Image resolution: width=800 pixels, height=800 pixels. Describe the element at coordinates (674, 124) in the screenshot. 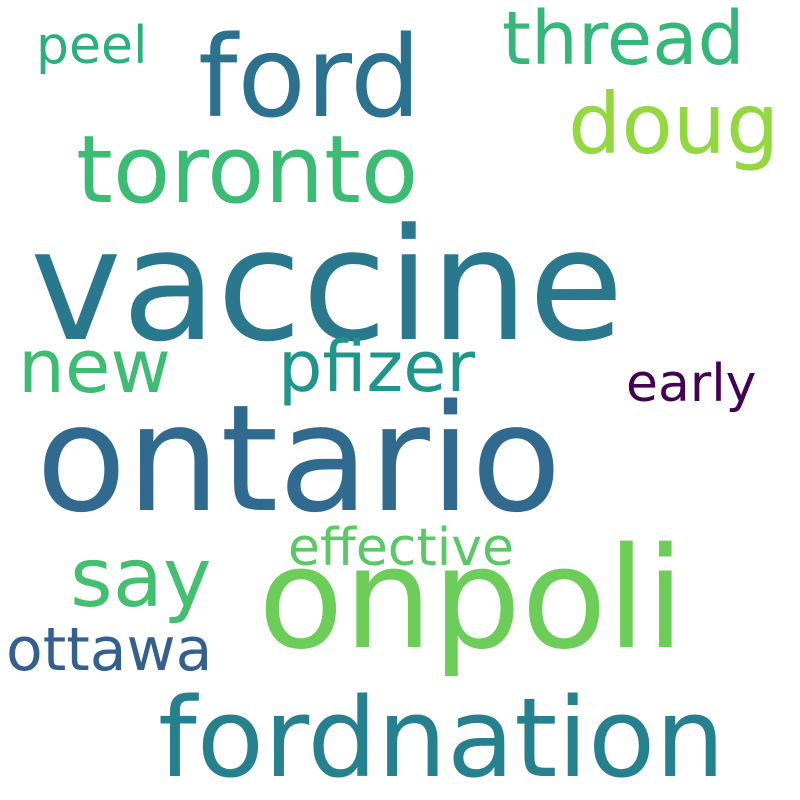

I see `word-doug: doug` at that location.